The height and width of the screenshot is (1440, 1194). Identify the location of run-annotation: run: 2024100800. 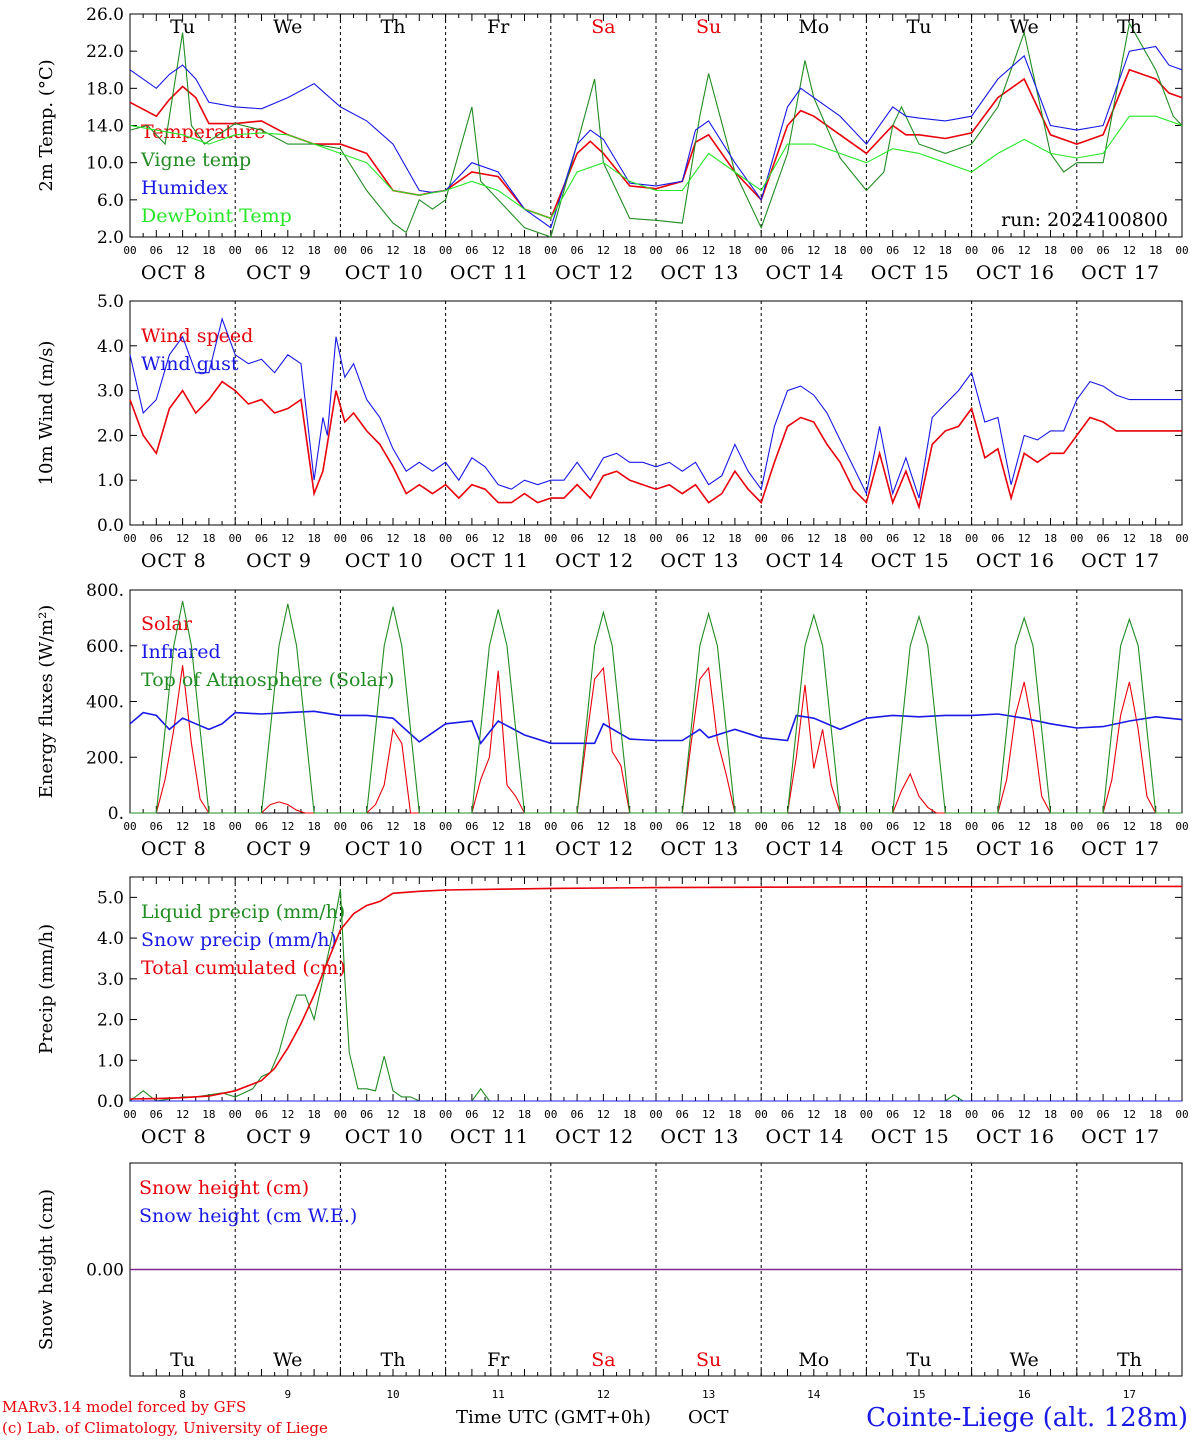
(1084, 220).